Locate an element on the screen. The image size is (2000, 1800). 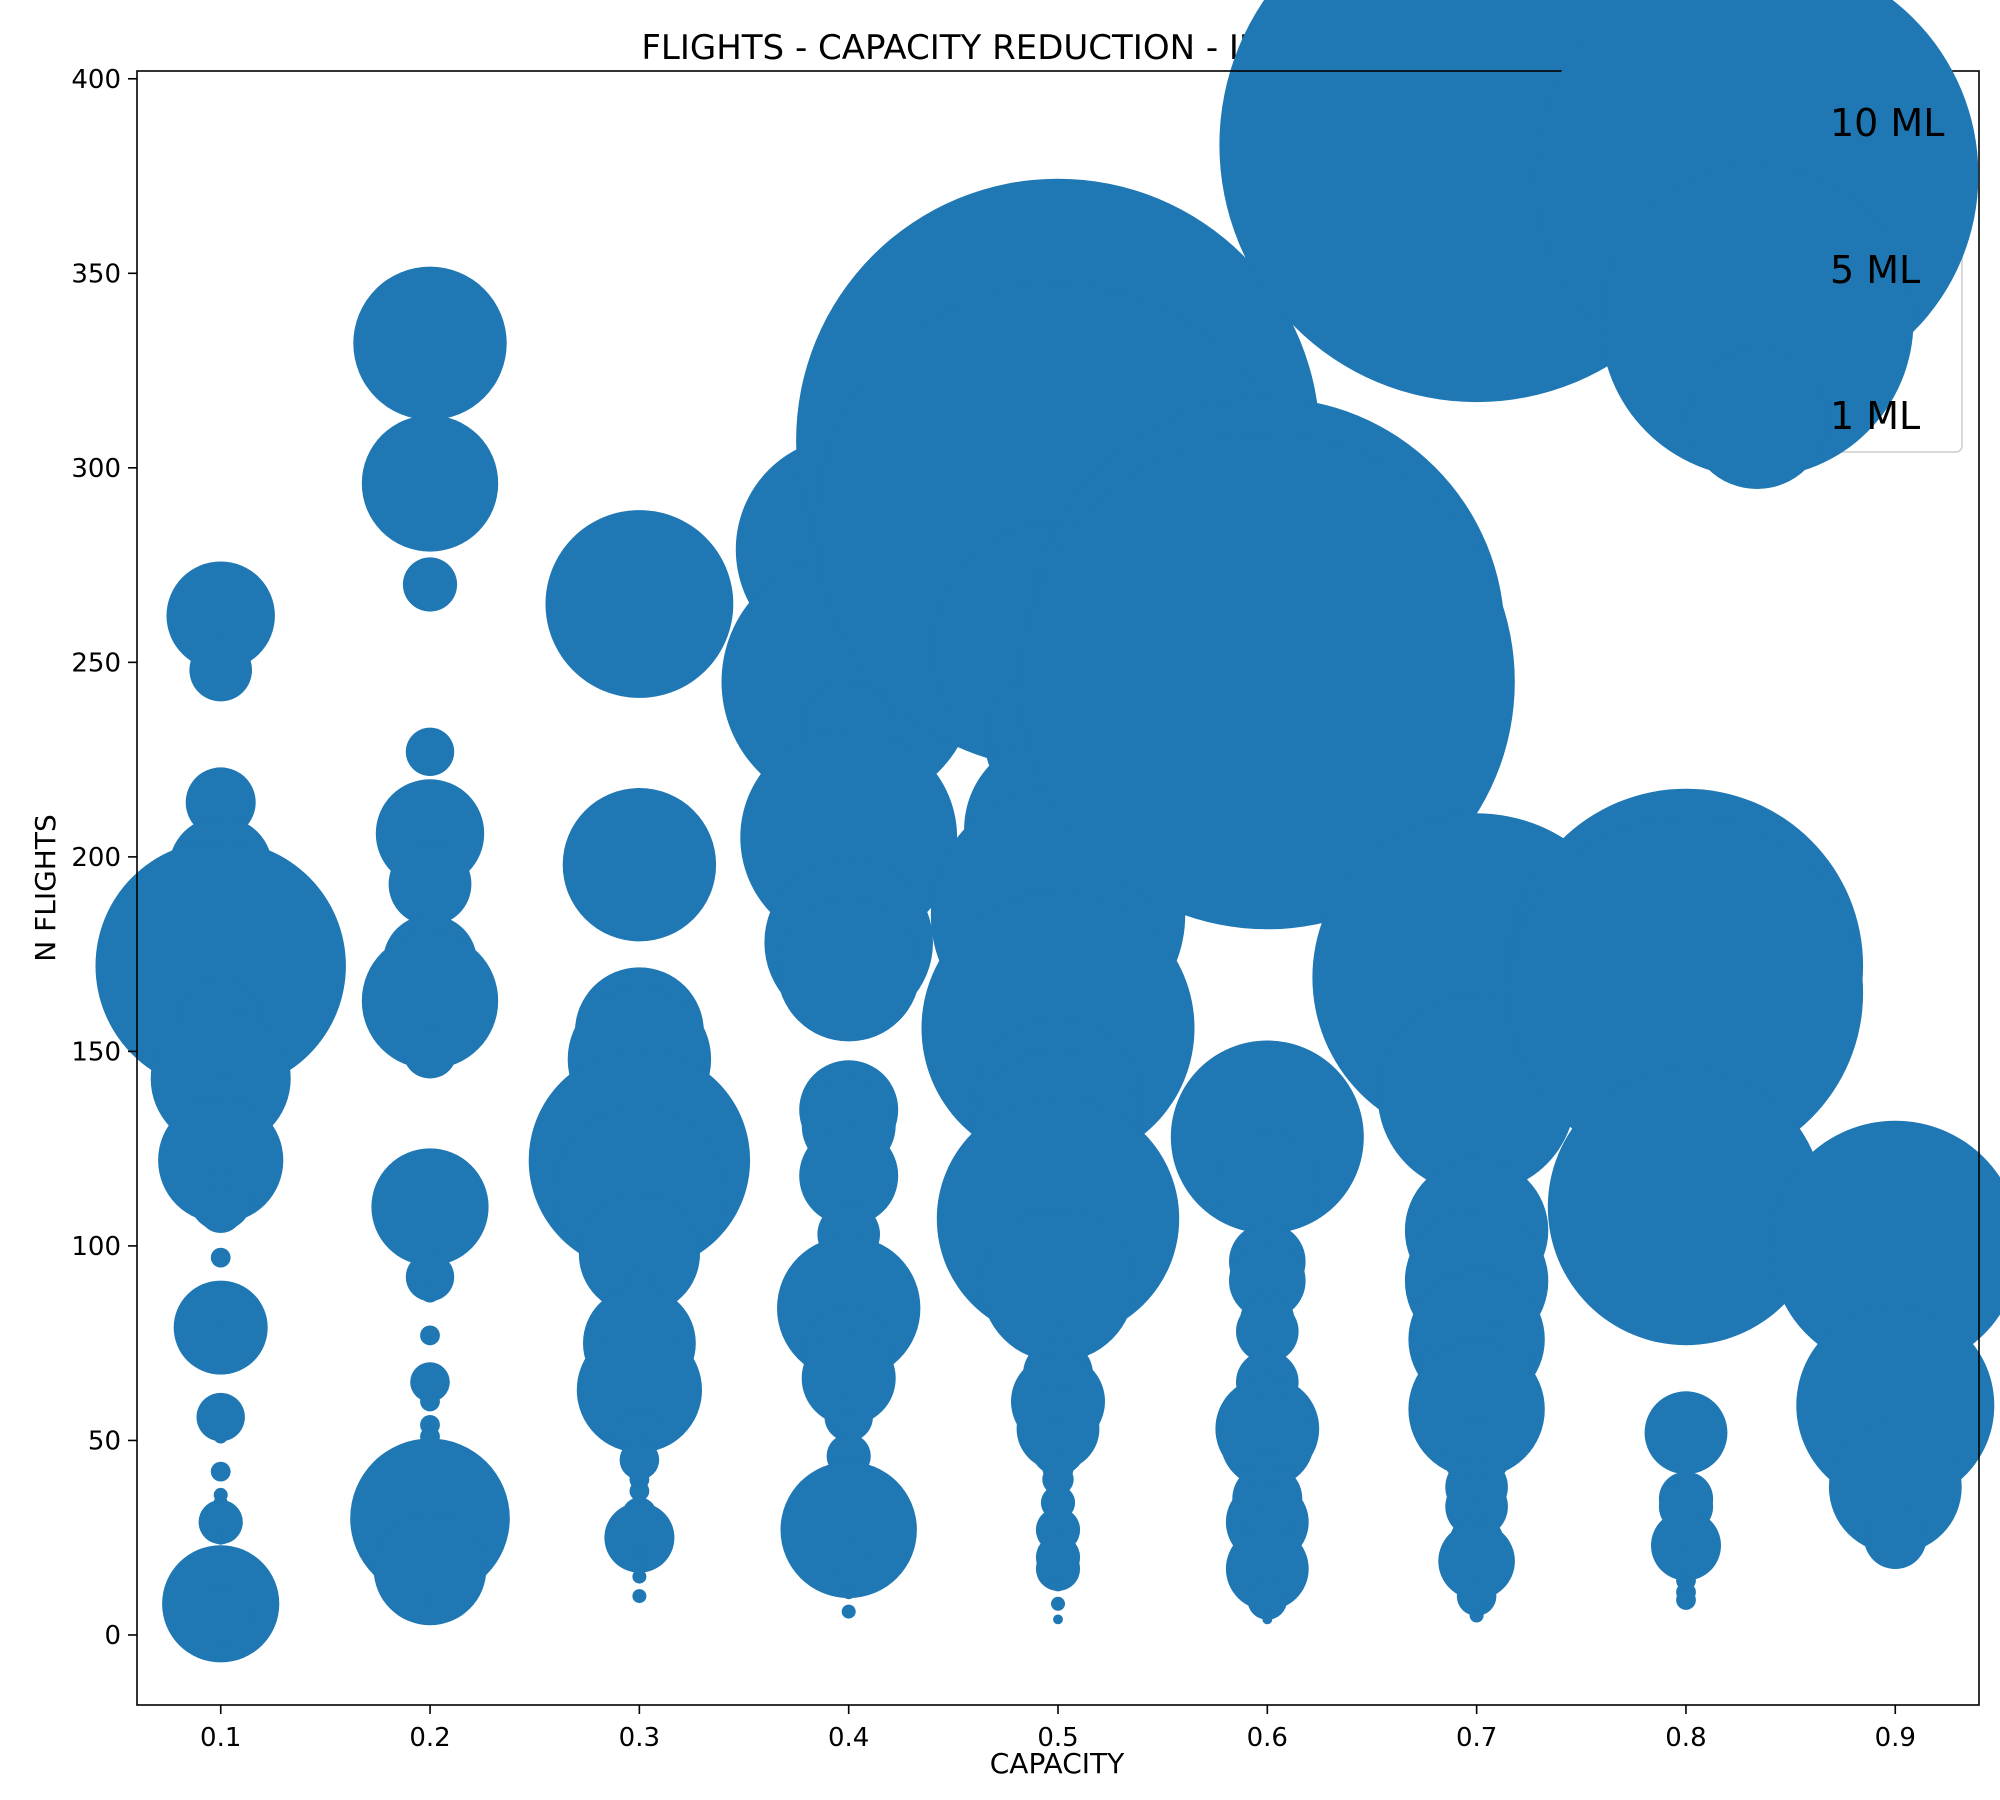
x-tick-label: 0.7 is located at coordinates (1476, 1738).